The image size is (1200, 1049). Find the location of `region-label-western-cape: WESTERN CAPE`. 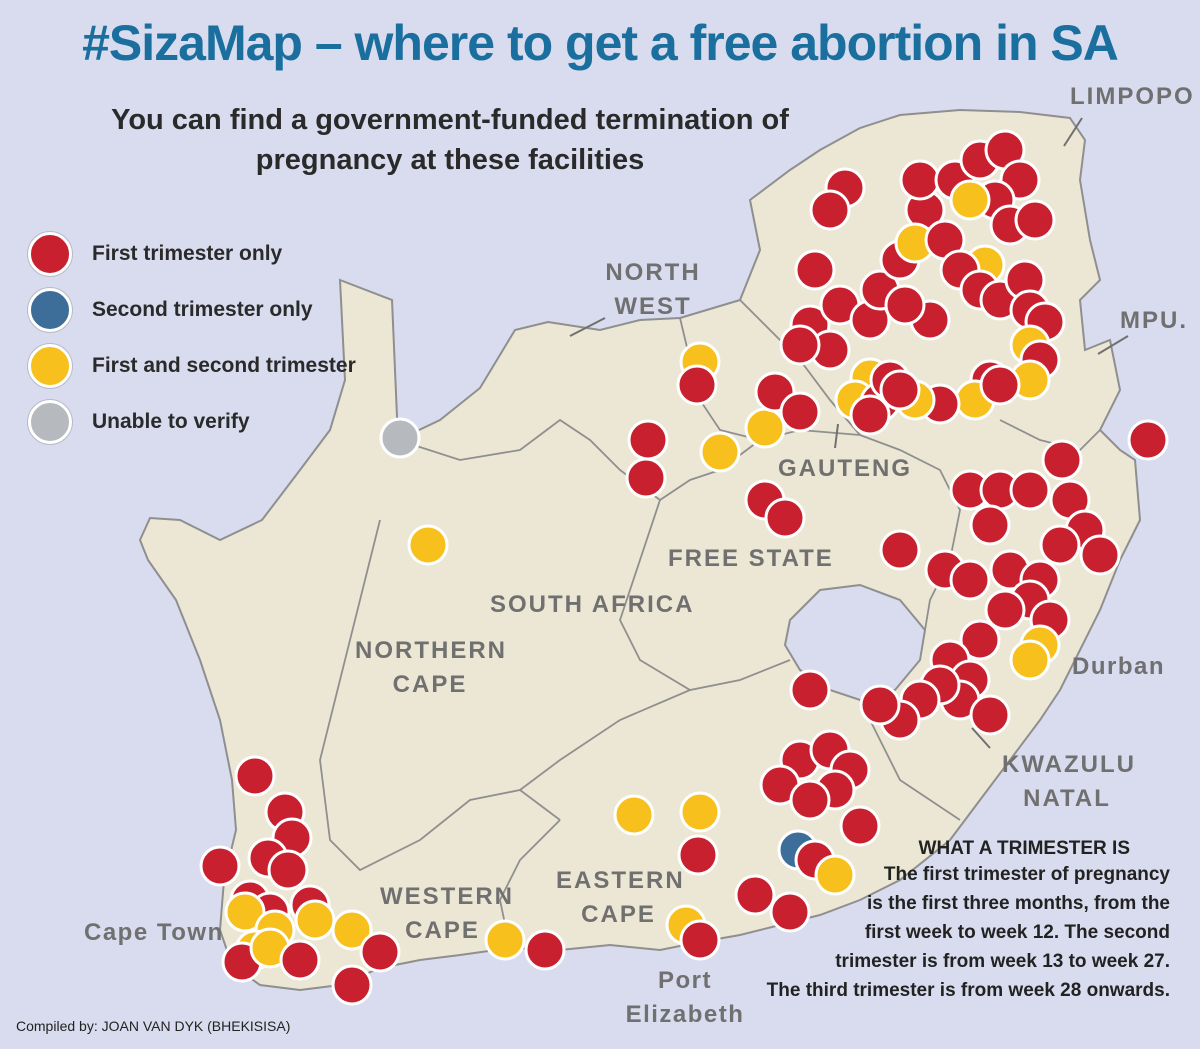

region-label-western-cape: WESTERN CAPE is located at coordinates (447, 913).